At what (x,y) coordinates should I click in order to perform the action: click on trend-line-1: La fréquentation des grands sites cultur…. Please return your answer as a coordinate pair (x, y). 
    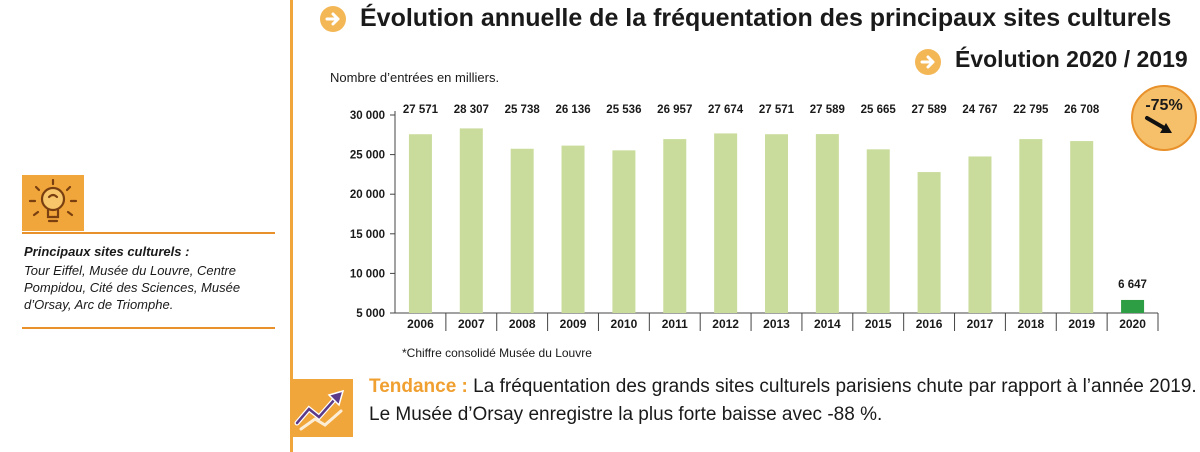
    Looking at the image, I should click on (832, 386).